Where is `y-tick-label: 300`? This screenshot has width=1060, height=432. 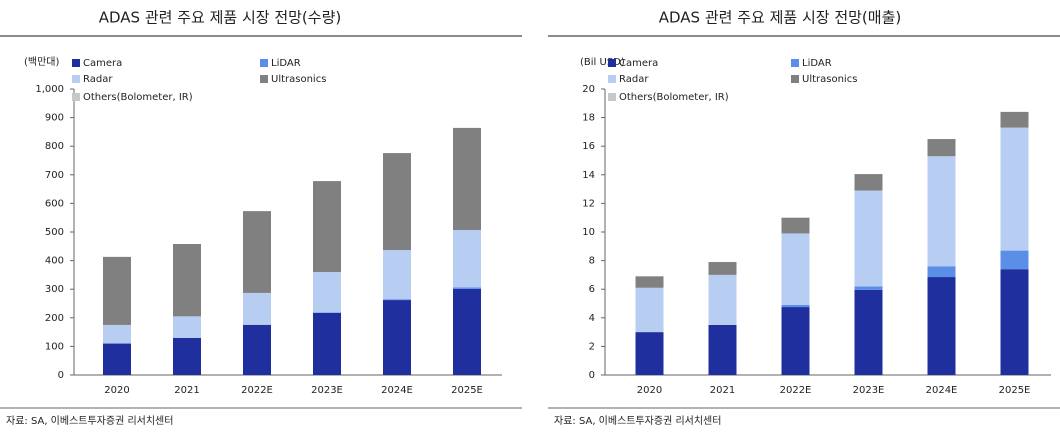 y-tick-label: 300 is located at coordinates (54, 289).